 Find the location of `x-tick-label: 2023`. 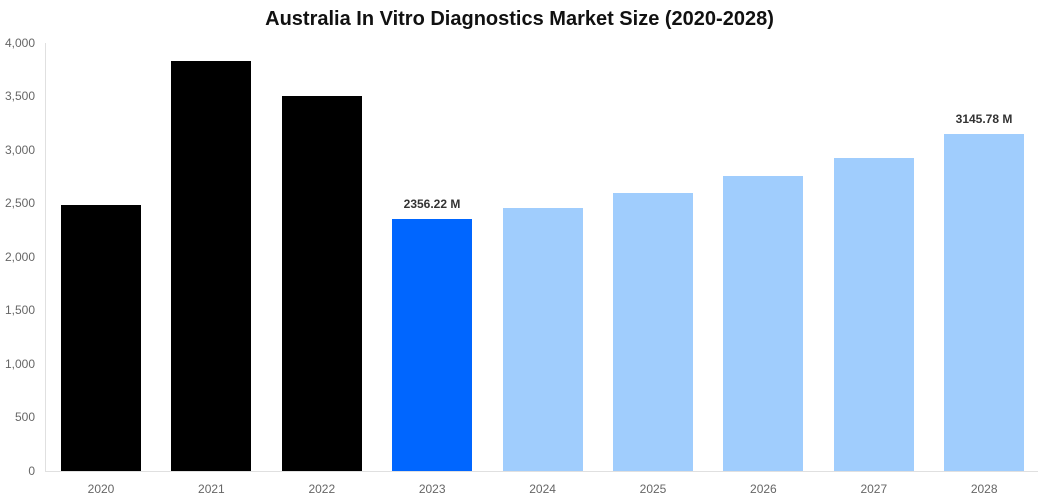

x-tick-label: 2023 is located at coordinates (432, 489).